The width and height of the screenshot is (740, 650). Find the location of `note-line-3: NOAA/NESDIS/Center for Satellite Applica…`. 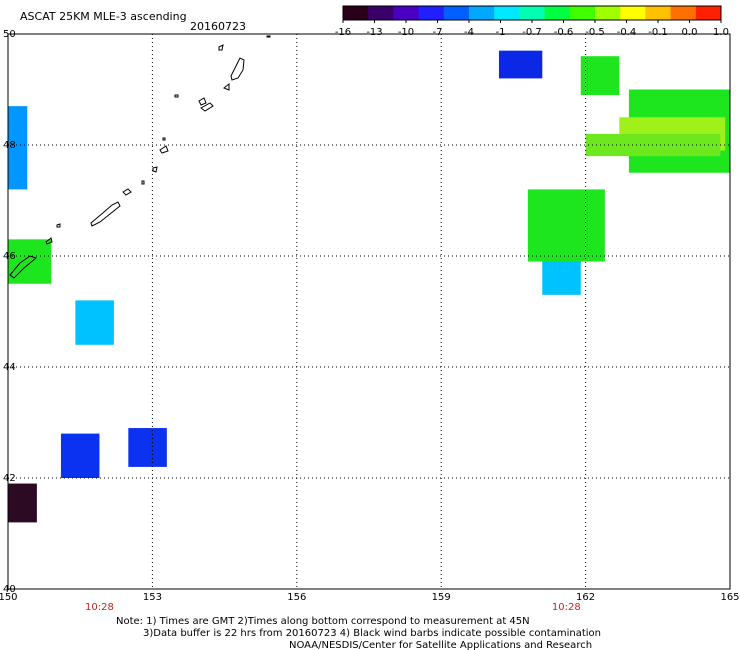

note-line-3: NOAA/NESDIS/Center for Satellite Applica… is located at coordinates (440, 645).